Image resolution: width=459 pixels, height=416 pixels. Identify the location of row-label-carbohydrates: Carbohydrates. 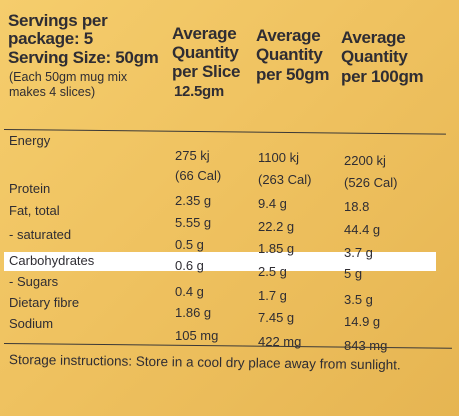
(52, 260).